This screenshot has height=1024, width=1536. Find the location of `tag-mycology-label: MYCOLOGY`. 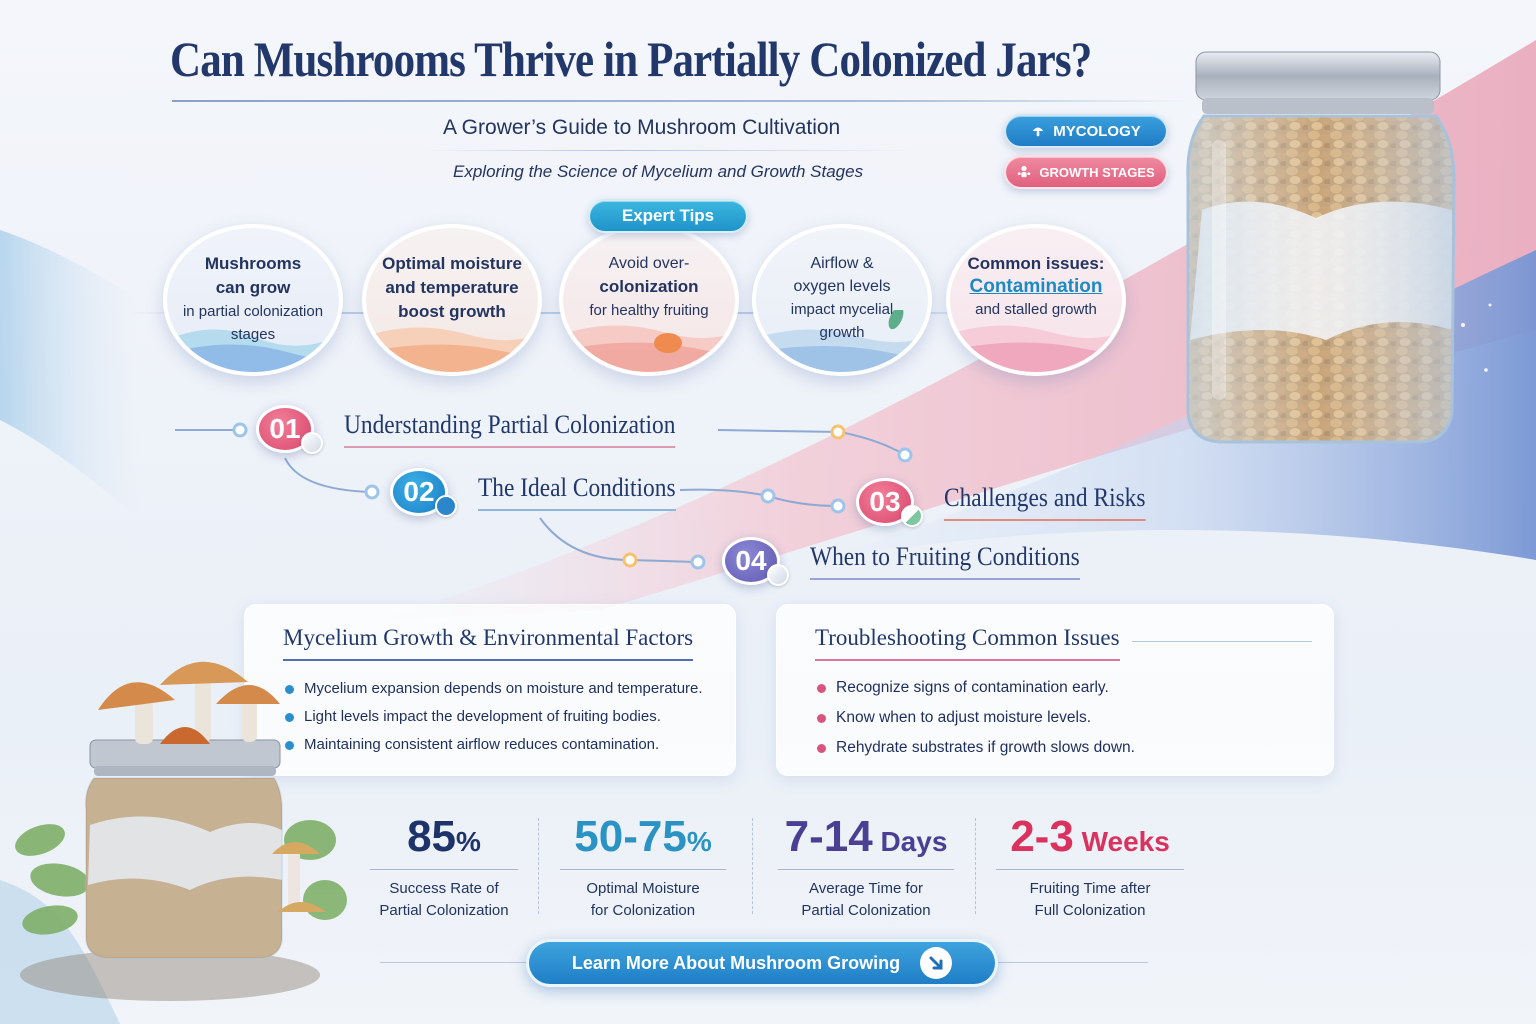

tag-mycology-label: MYCOLOGY is located at coordinates (1097, 131).